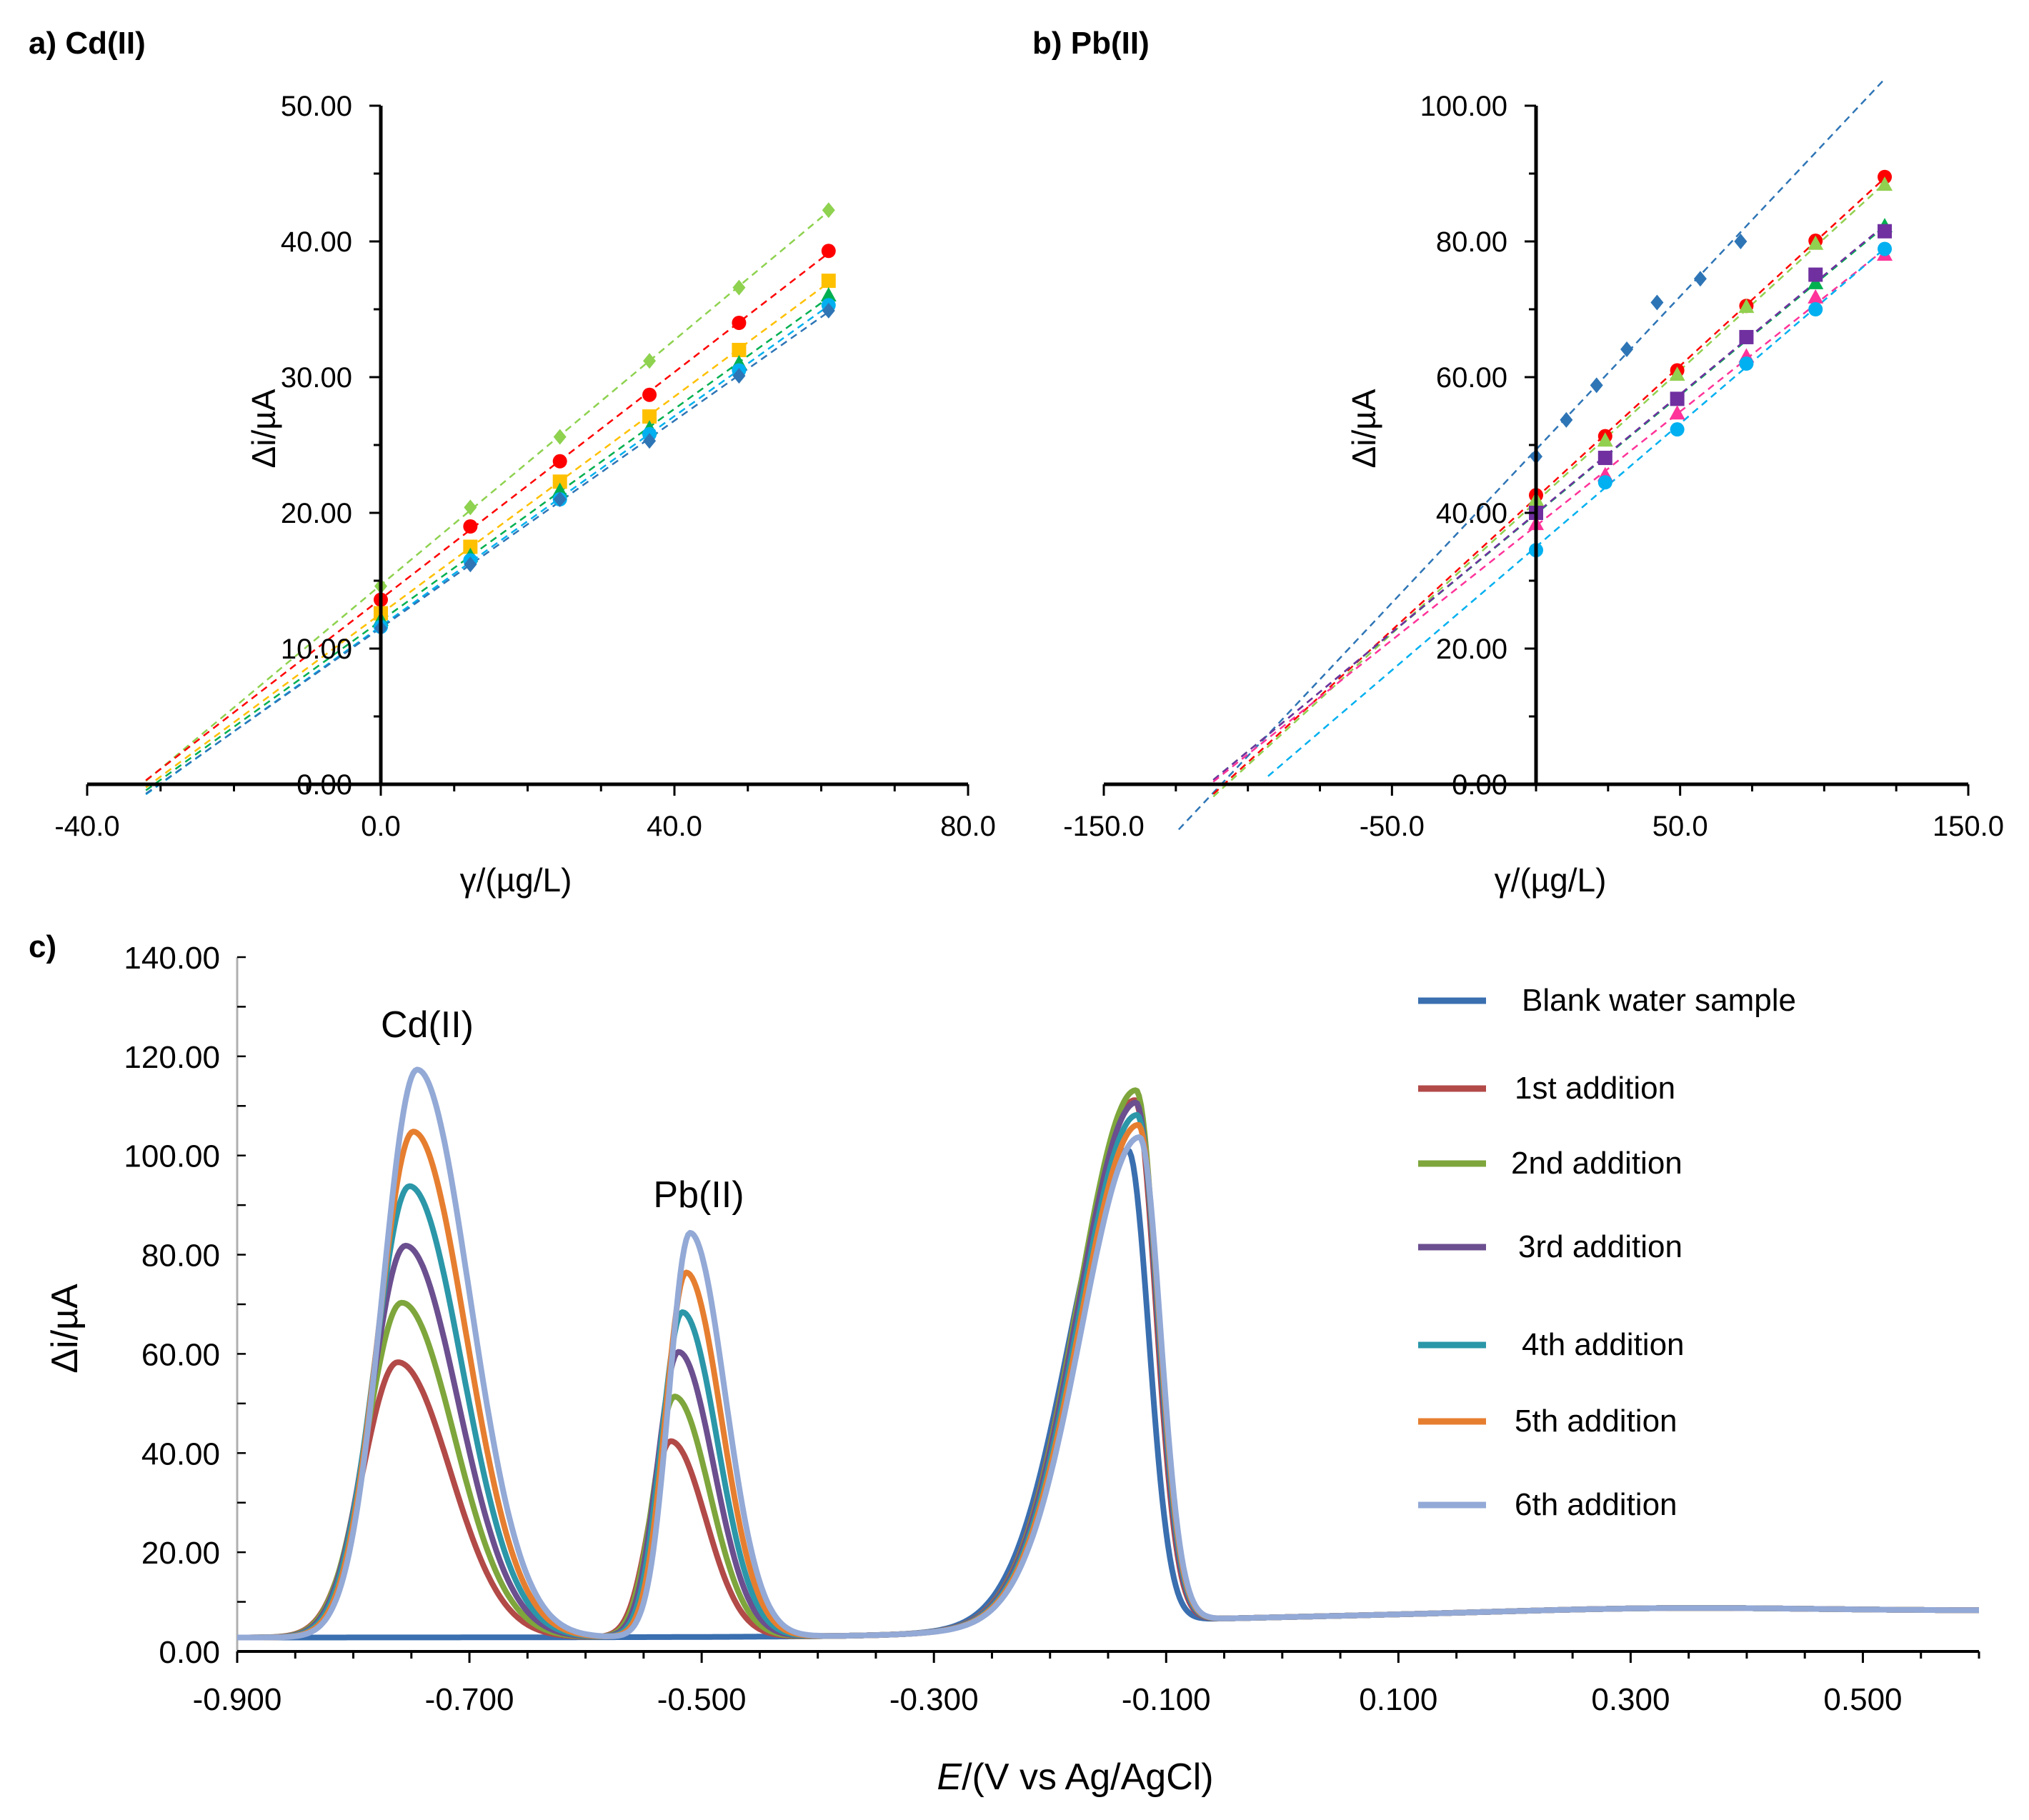 Image resolution: width=2029 pixels, height=1820 pixels. I want to click on a-y-tick-label: 30.00, so click(316, 378).